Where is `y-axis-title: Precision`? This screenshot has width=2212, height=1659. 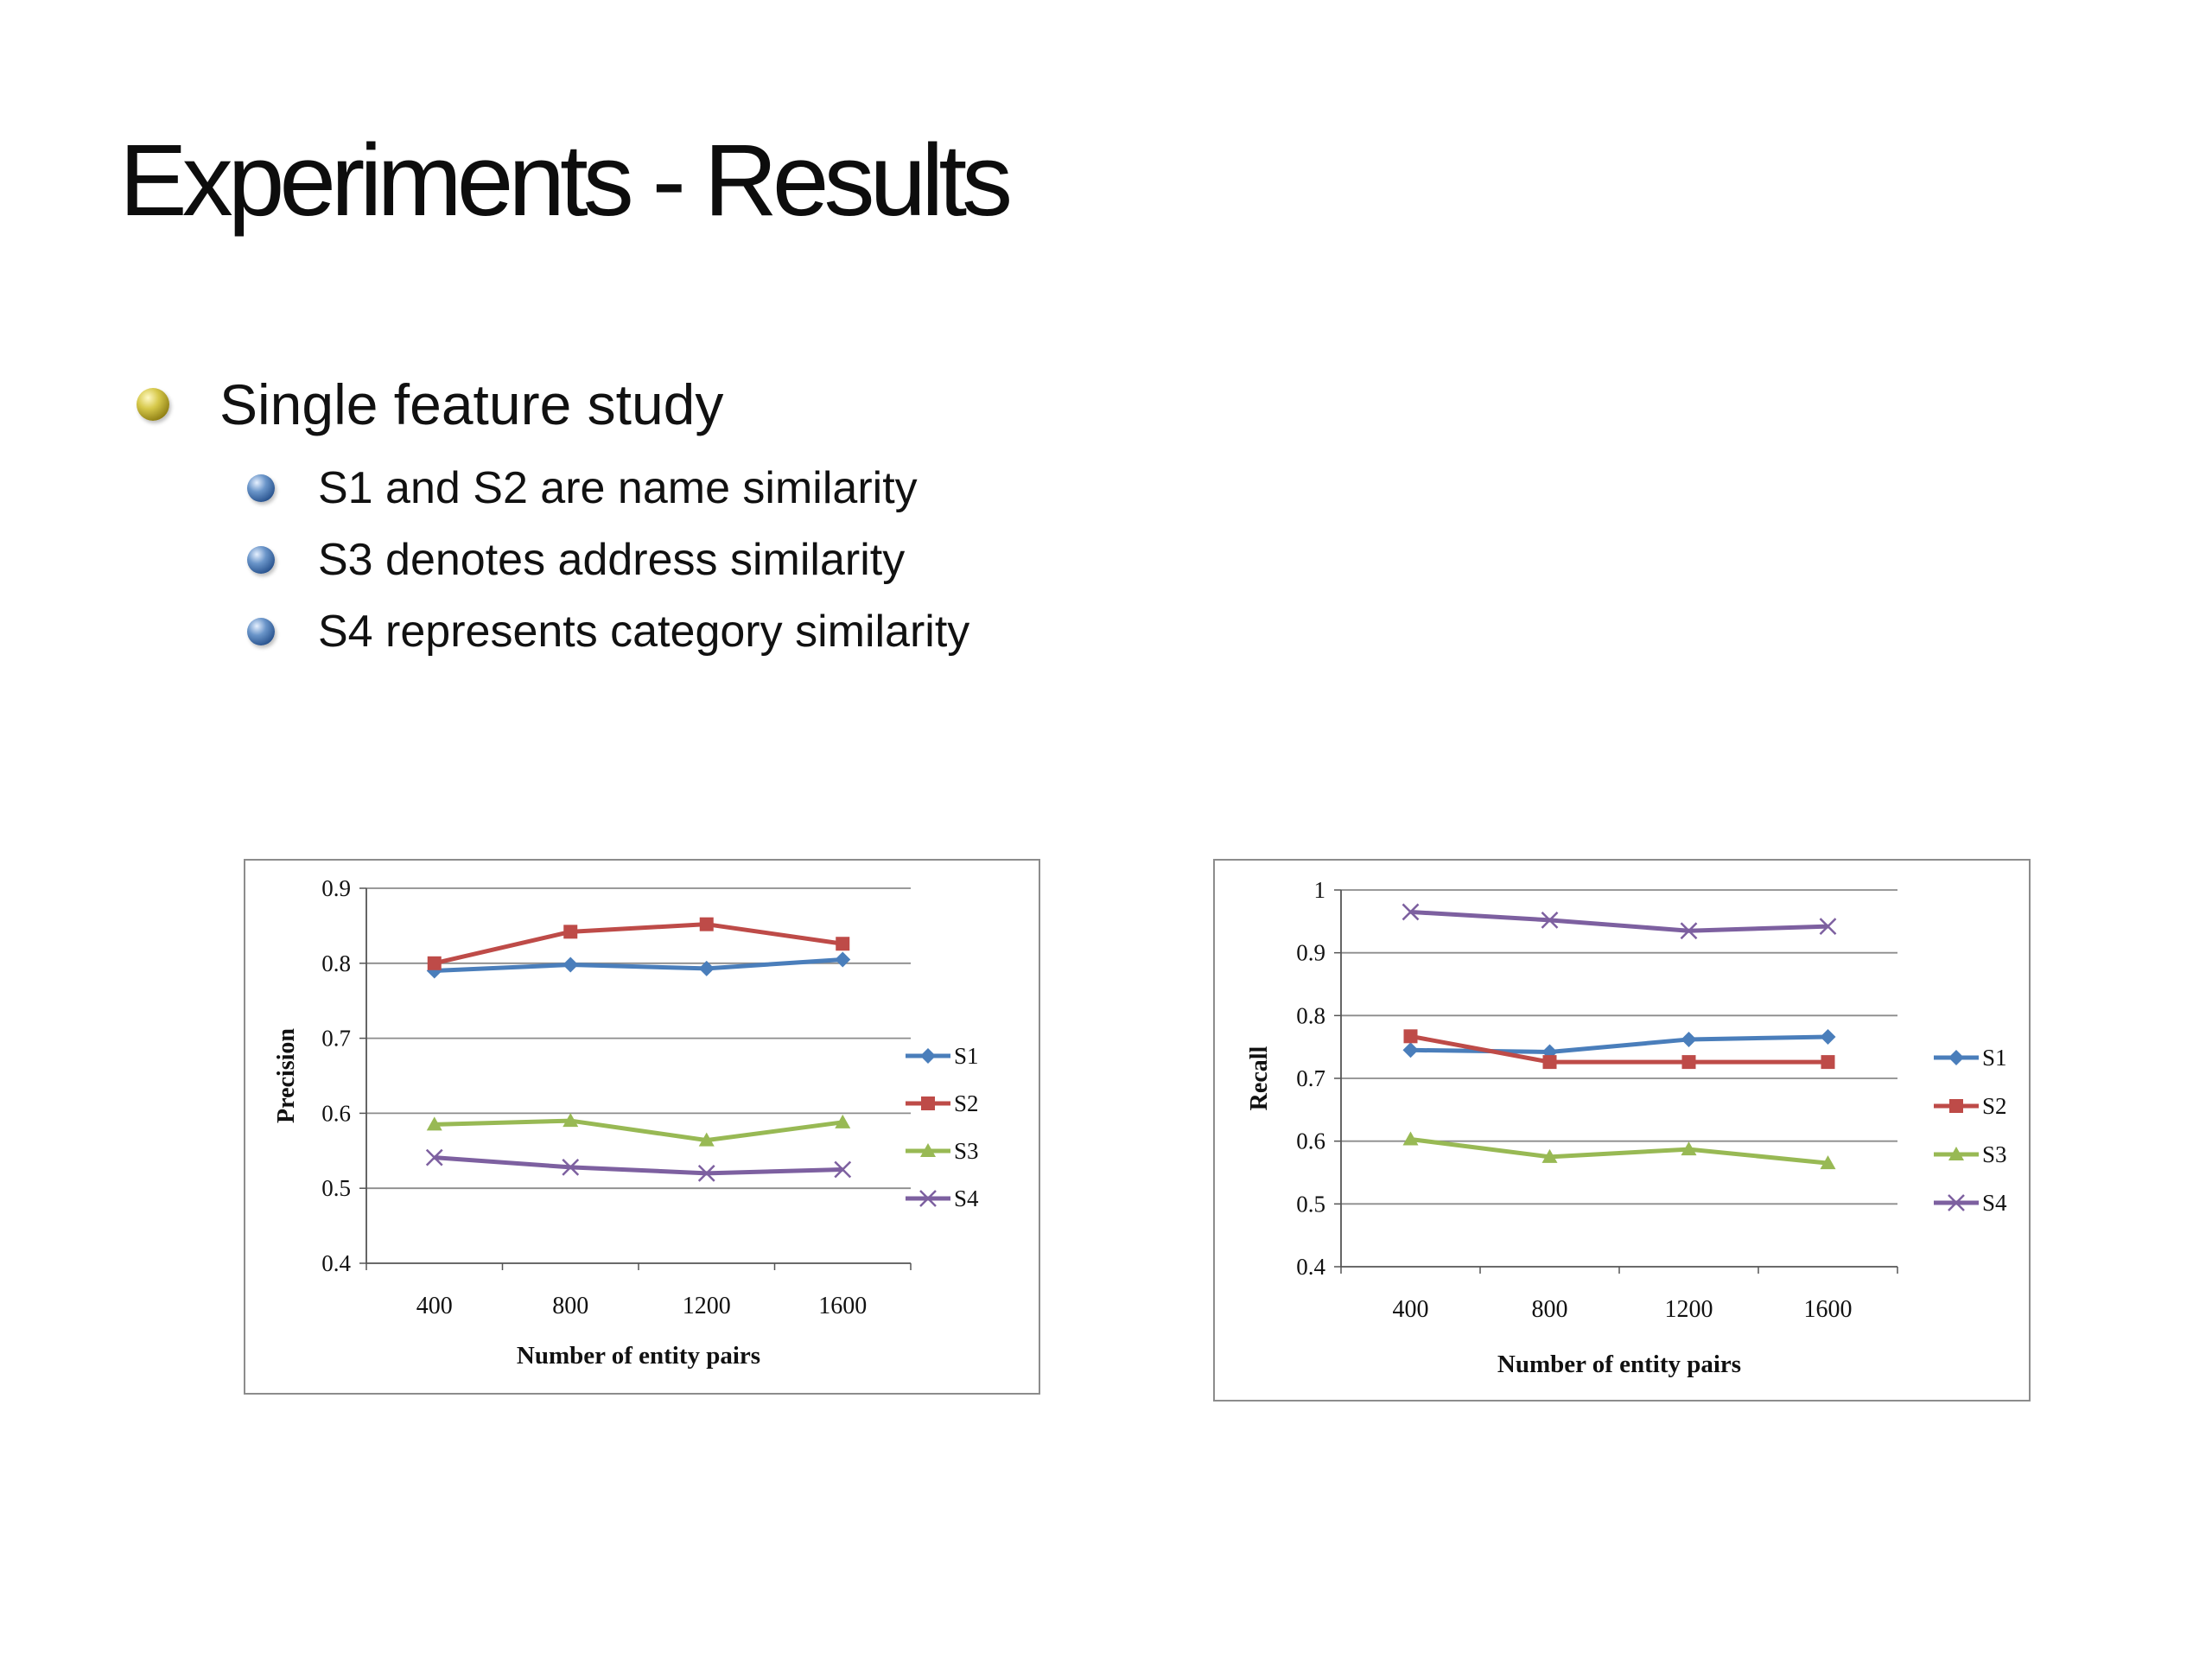 y-axis-title: Precision is located at coordinates (286, 1075).